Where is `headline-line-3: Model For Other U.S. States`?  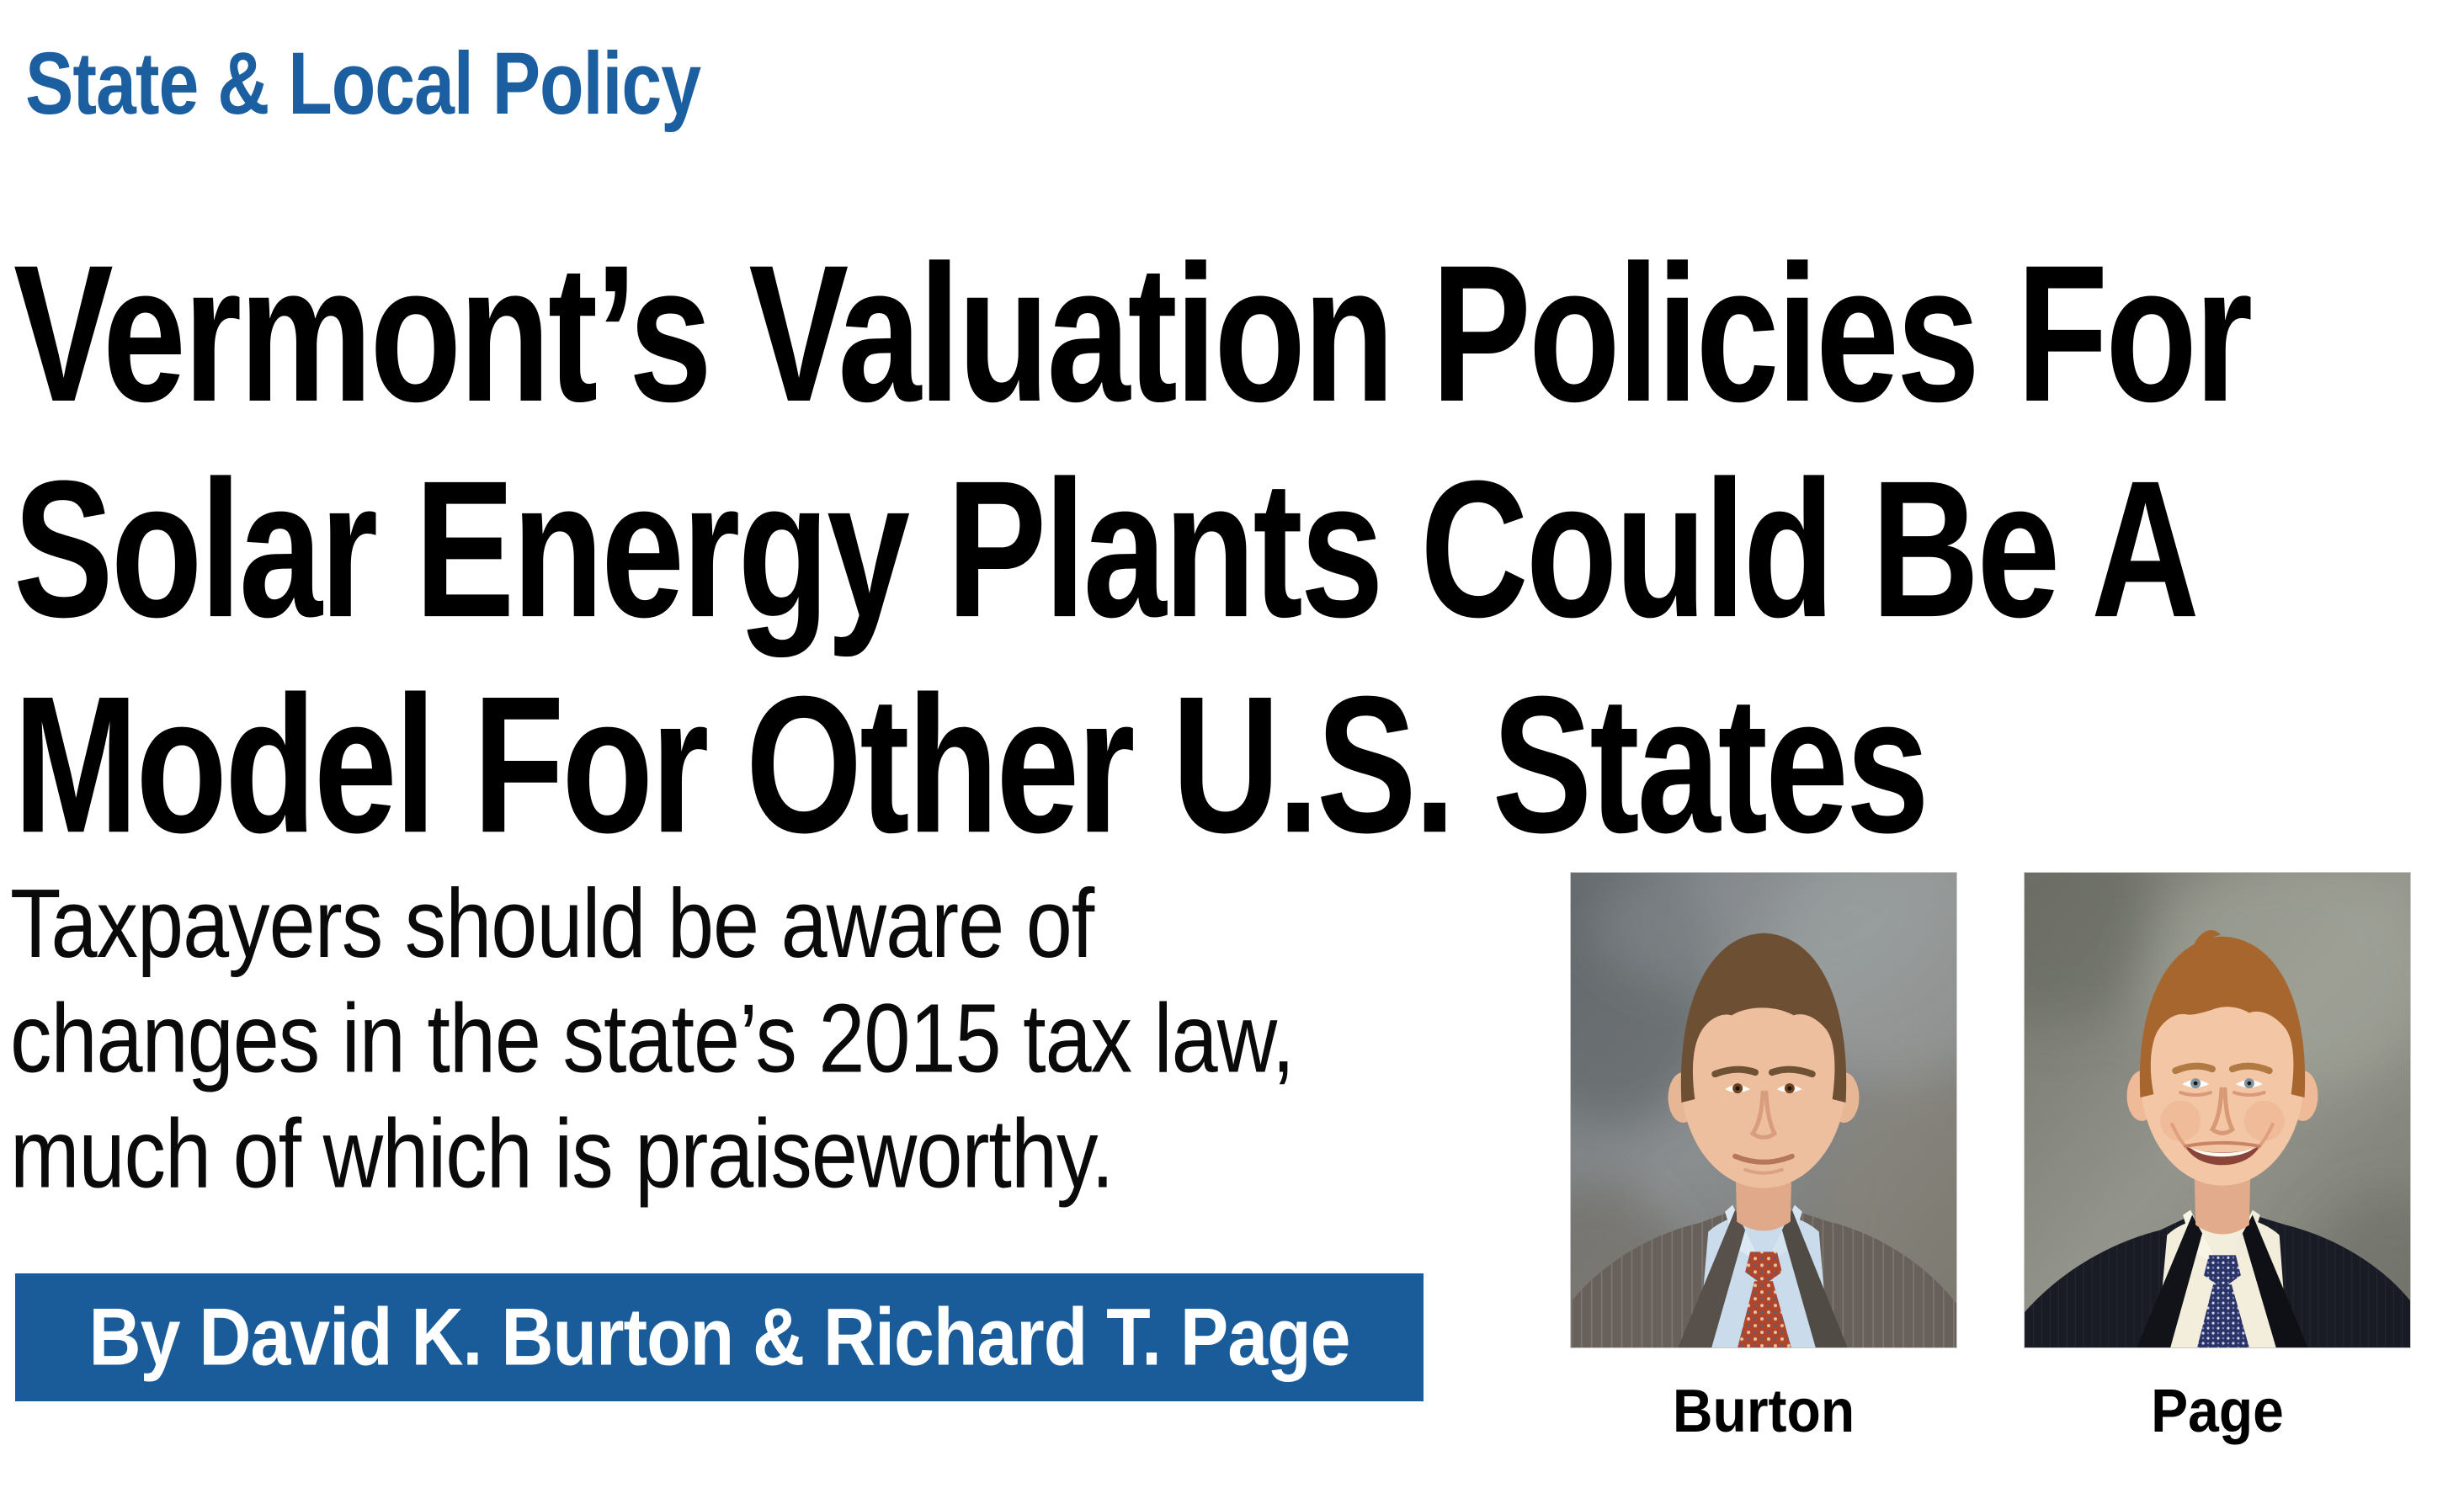 headline-line-3: Model For Other U.S. States is located at coordinates (971, 764).